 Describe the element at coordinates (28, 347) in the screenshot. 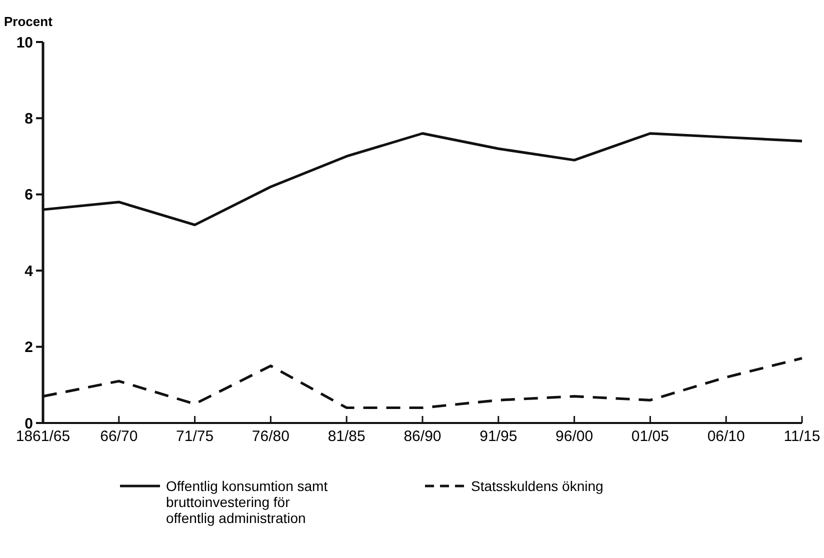

I see `y-tick-label: 2` at that location.